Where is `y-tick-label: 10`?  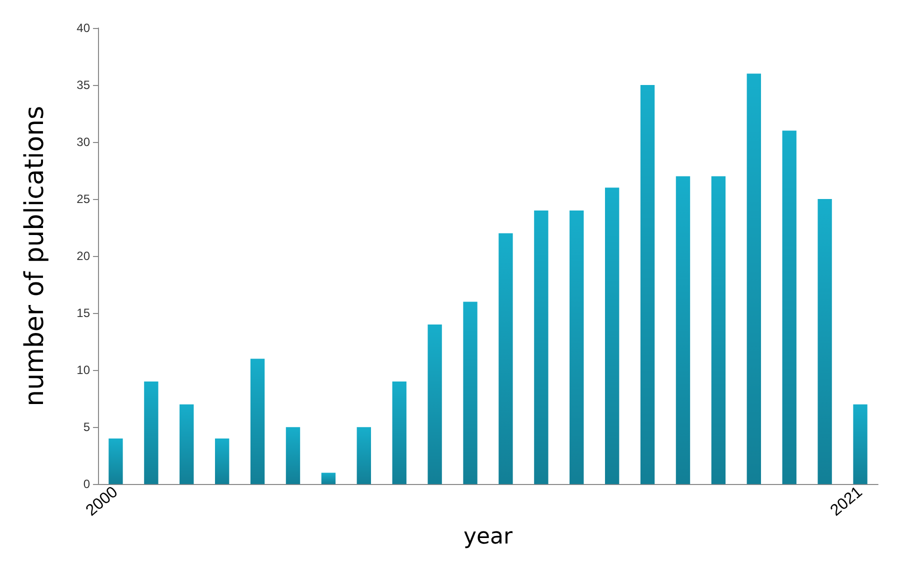
y-tick-label: 10 is located at coordinates (83, 370).